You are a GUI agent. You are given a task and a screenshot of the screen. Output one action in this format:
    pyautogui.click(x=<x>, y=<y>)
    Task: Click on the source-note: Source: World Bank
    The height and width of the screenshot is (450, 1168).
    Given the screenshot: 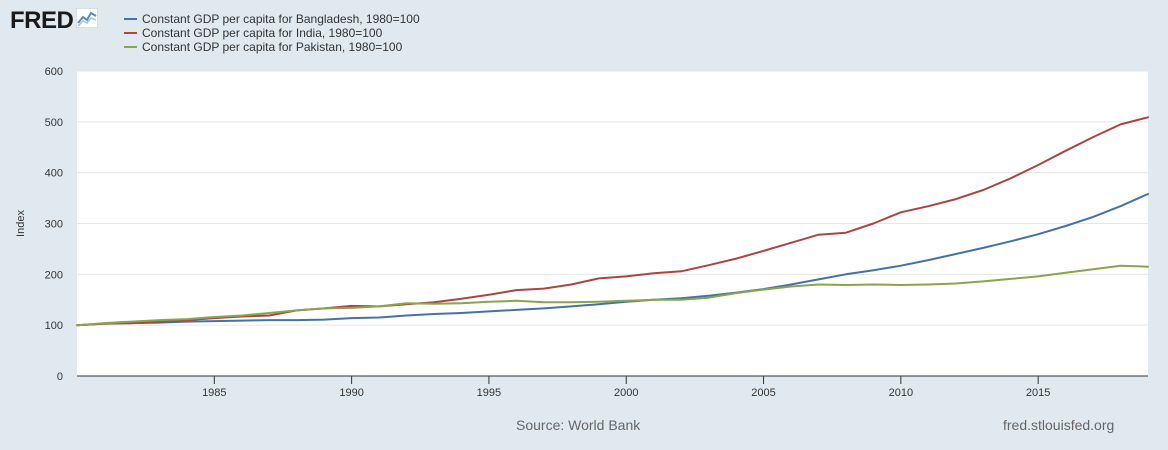 What is the action you would take?
    pyautogui.click(x=578, y=425)
    